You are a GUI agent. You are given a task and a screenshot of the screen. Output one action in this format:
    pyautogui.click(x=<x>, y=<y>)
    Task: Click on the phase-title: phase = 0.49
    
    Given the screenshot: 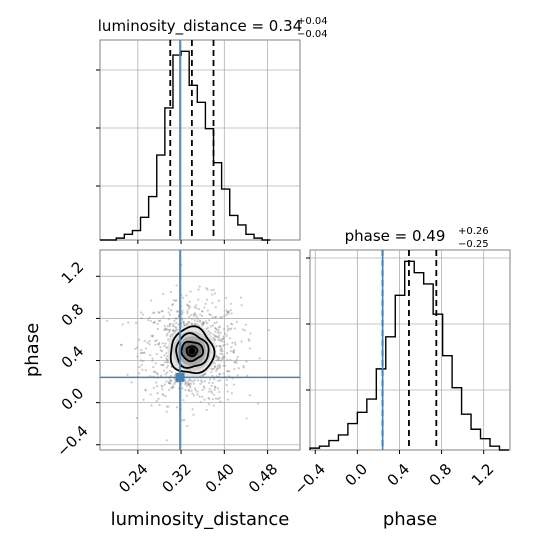 What is the action you would take?
    pyautogui.click(x=395, y=236)
    